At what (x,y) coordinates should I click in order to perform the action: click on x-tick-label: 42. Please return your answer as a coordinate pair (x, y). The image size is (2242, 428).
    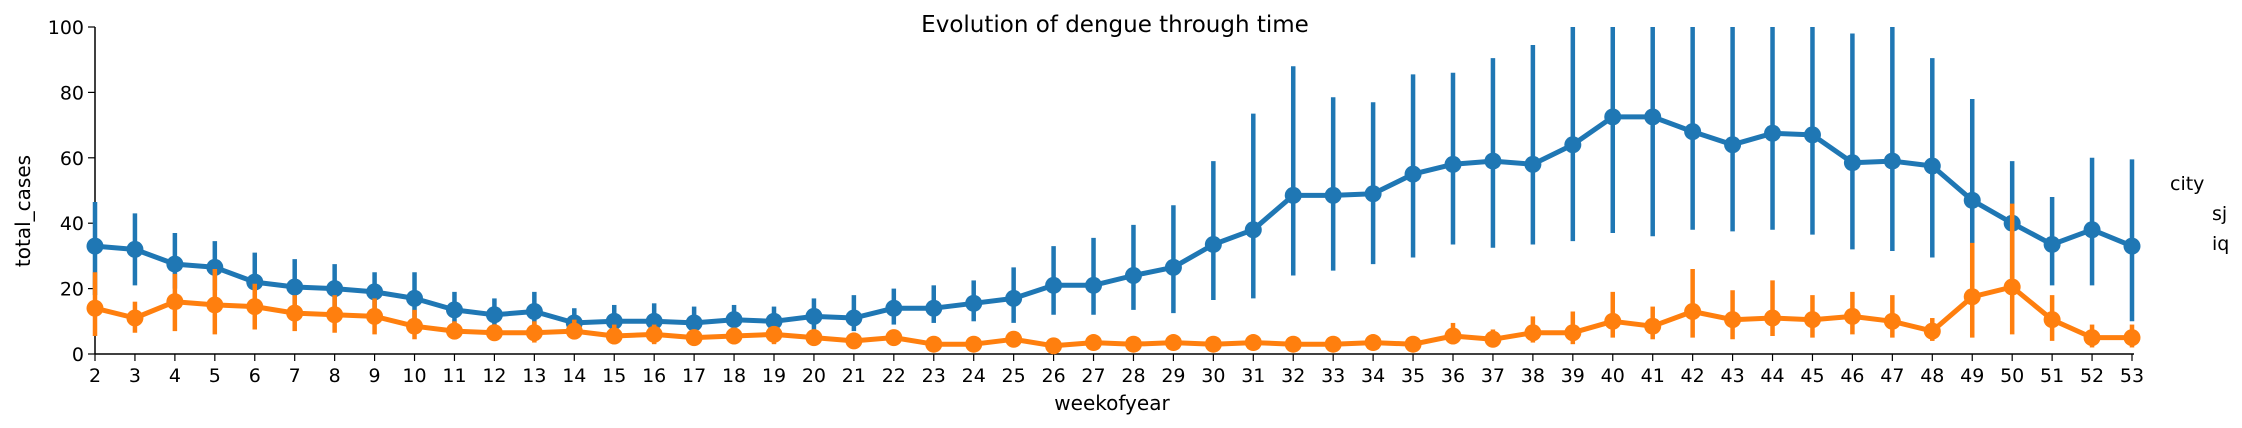
    Looking at the image, I should click on (1693, 376).